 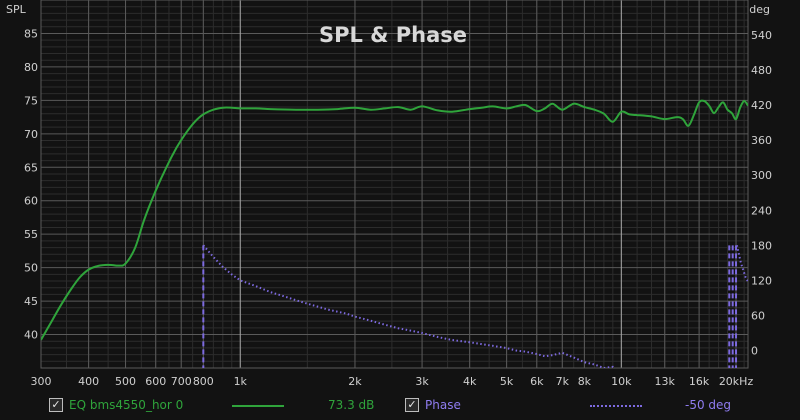 I want to click on y-tick-label: 70, so click(x=31, y=134).